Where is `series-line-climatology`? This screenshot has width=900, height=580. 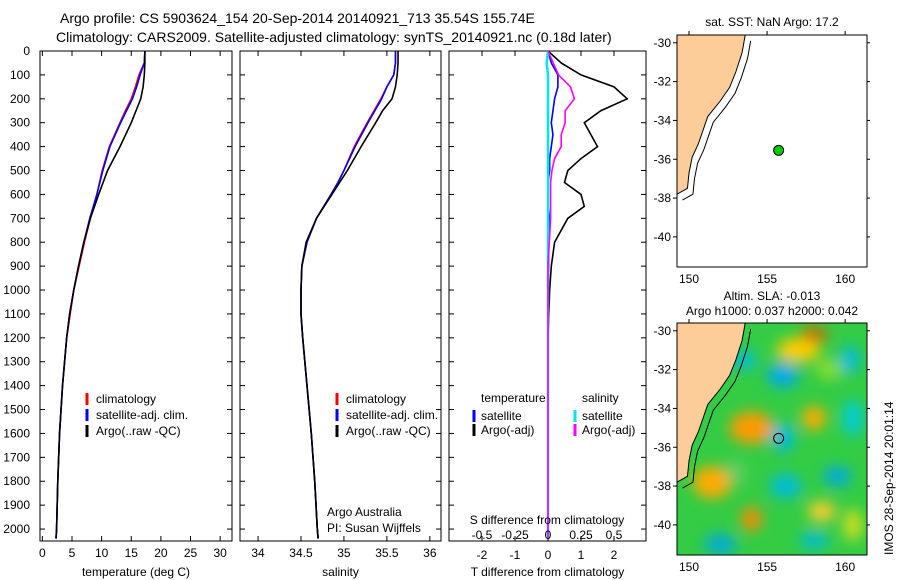
series-line-climatology is located at coordinates (100, 294).